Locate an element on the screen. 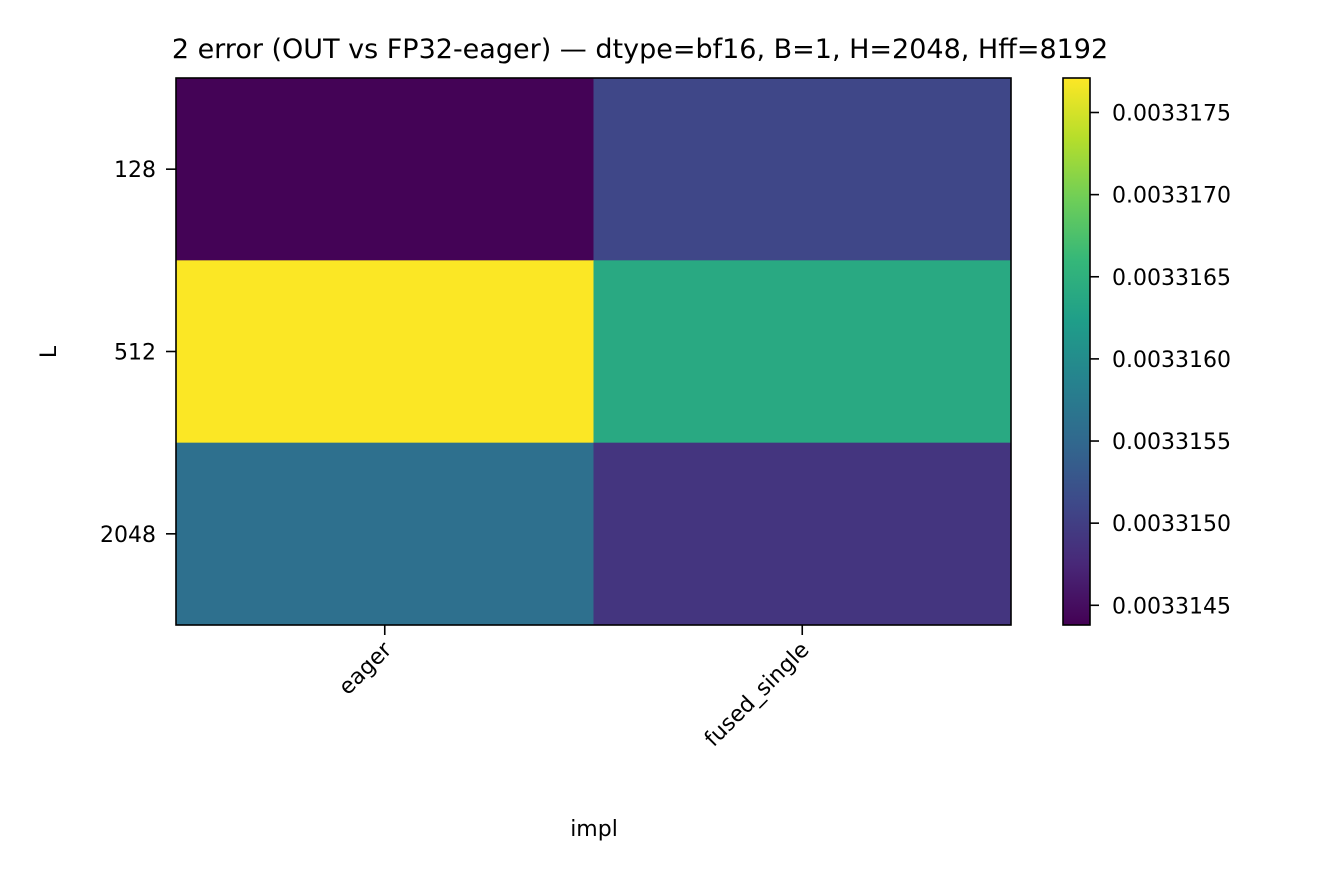  colorbar is located at coordinates (1076, 351).